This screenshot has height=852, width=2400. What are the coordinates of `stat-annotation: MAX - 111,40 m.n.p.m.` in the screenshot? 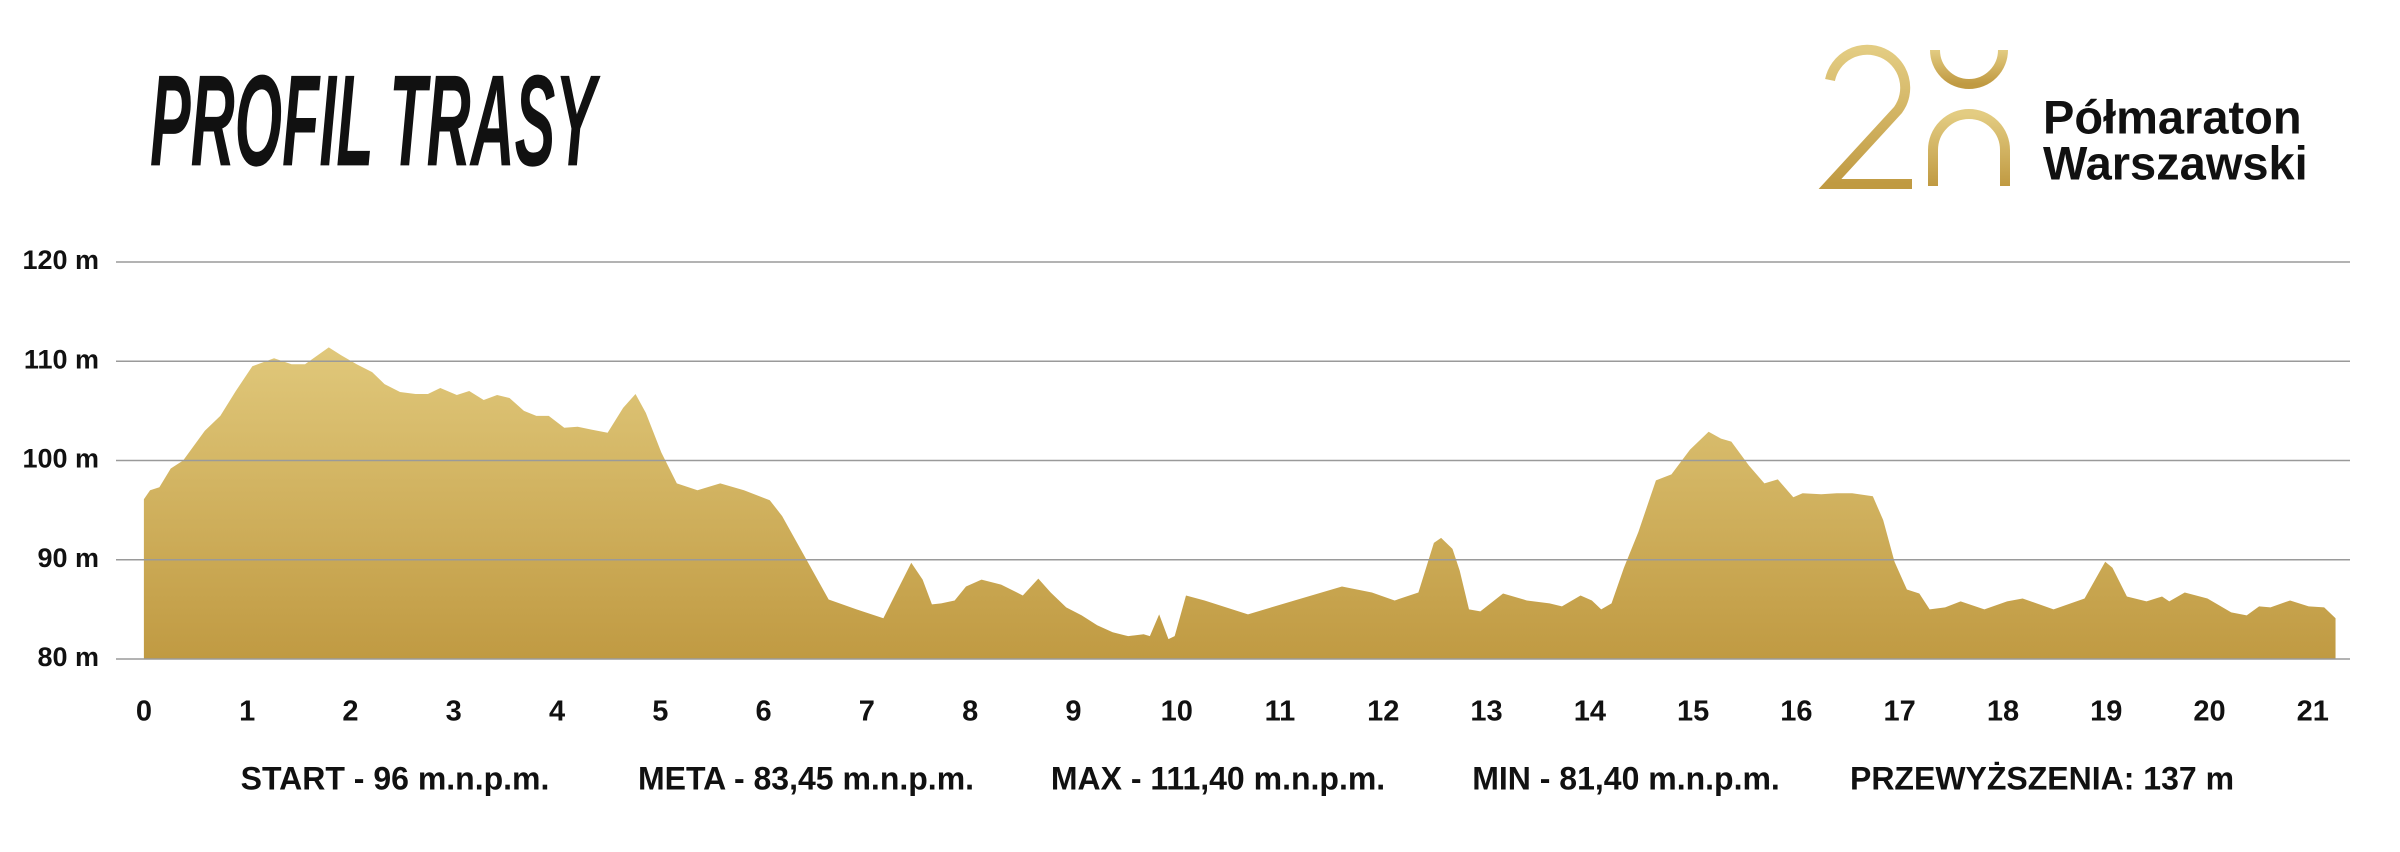 It's located at (1218, 778).